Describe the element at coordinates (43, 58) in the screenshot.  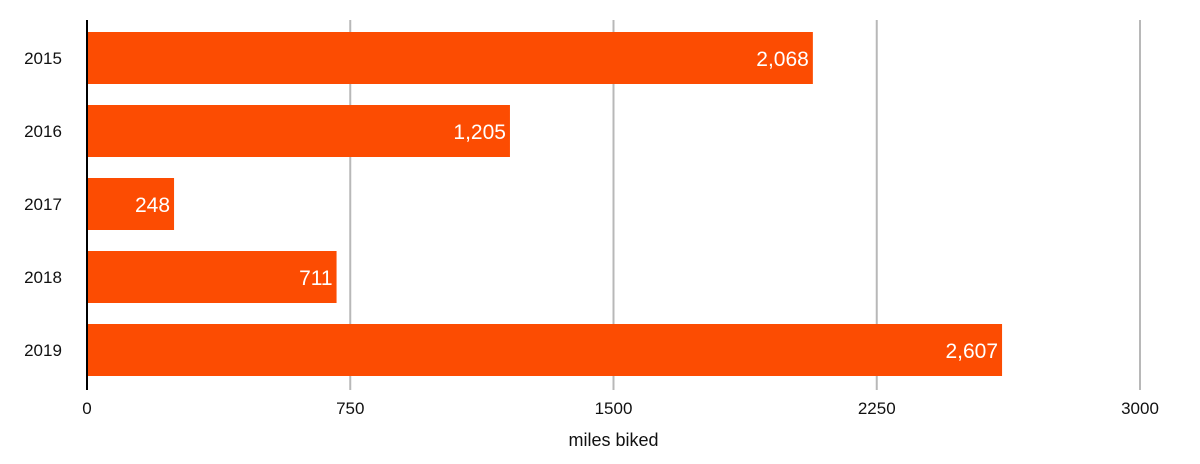
I see `y-category-label: 2015` at that location.